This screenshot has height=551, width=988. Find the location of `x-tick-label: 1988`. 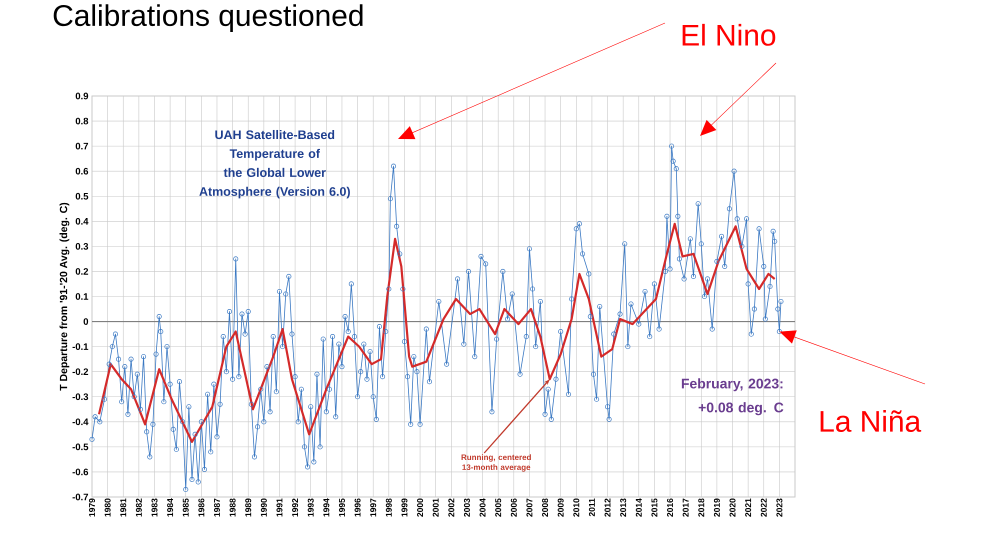

x-tick-label: 1988 is located at coordinates (233, 507).